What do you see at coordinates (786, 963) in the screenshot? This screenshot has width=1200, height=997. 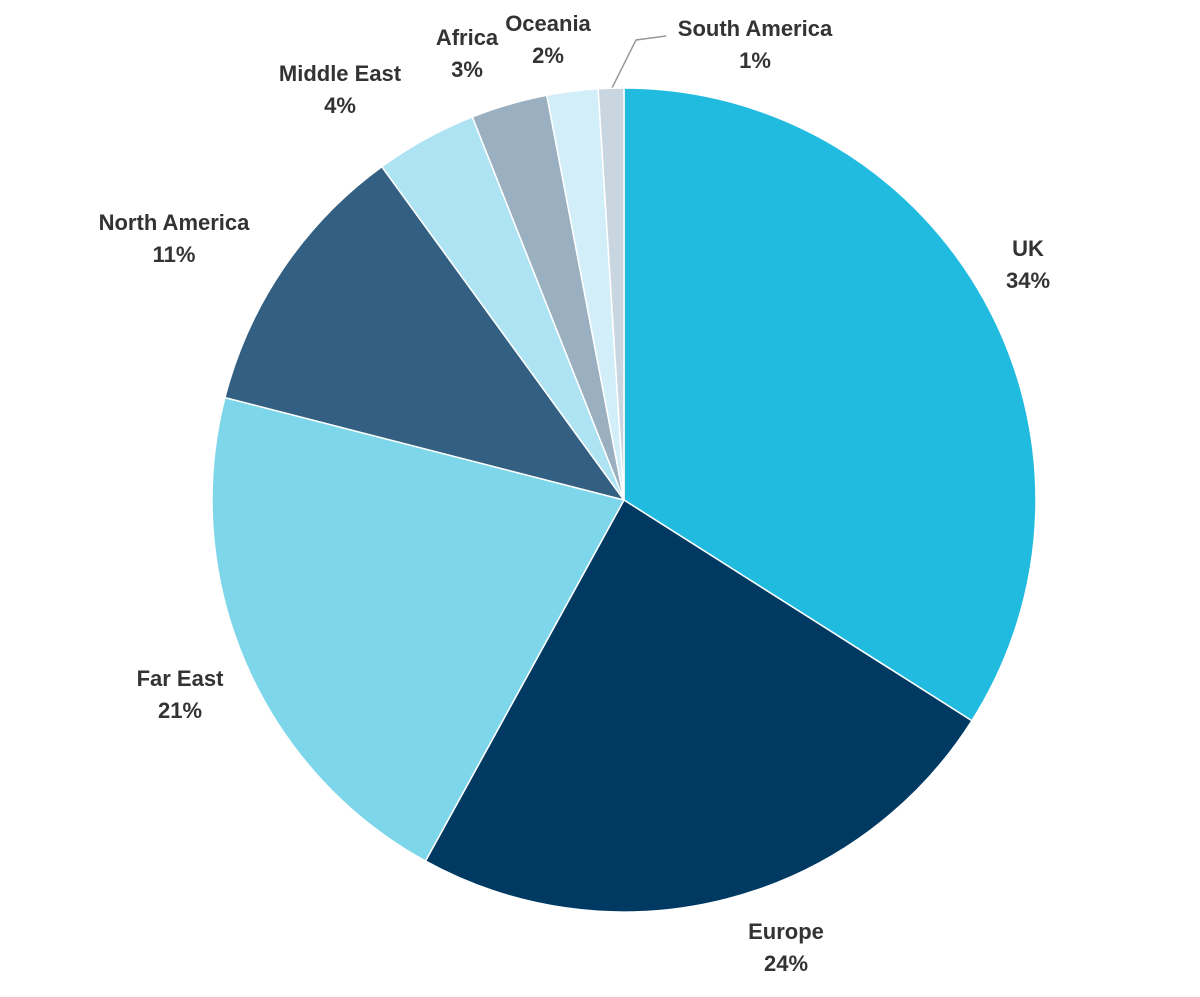 I see `slice-value-label: 24%` at bounding box center [786, 963].